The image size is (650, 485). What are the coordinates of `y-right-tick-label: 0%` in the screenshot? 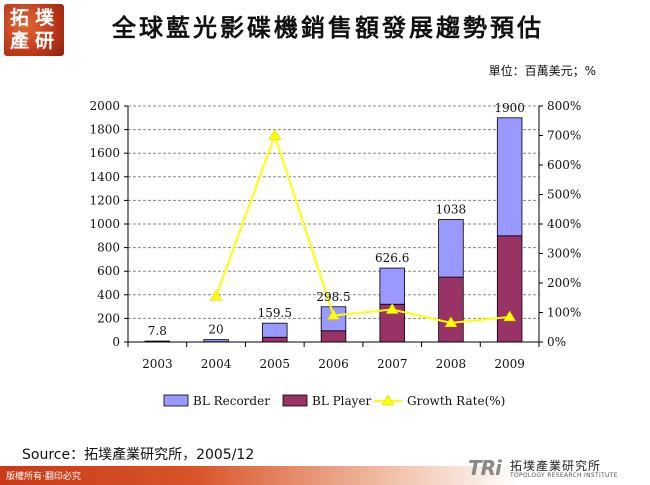 It's located at (556, 342).